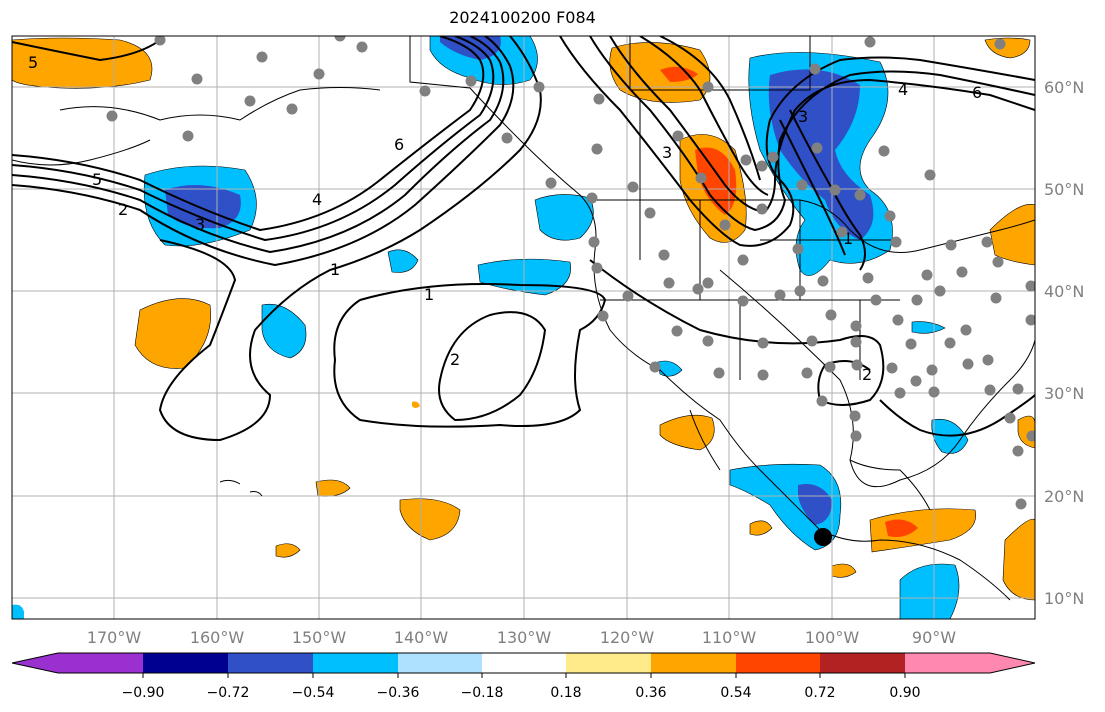 The width and height of the screenshot is (1105, 712). I want to click on lon-label: 160°W, so click(217, 637).